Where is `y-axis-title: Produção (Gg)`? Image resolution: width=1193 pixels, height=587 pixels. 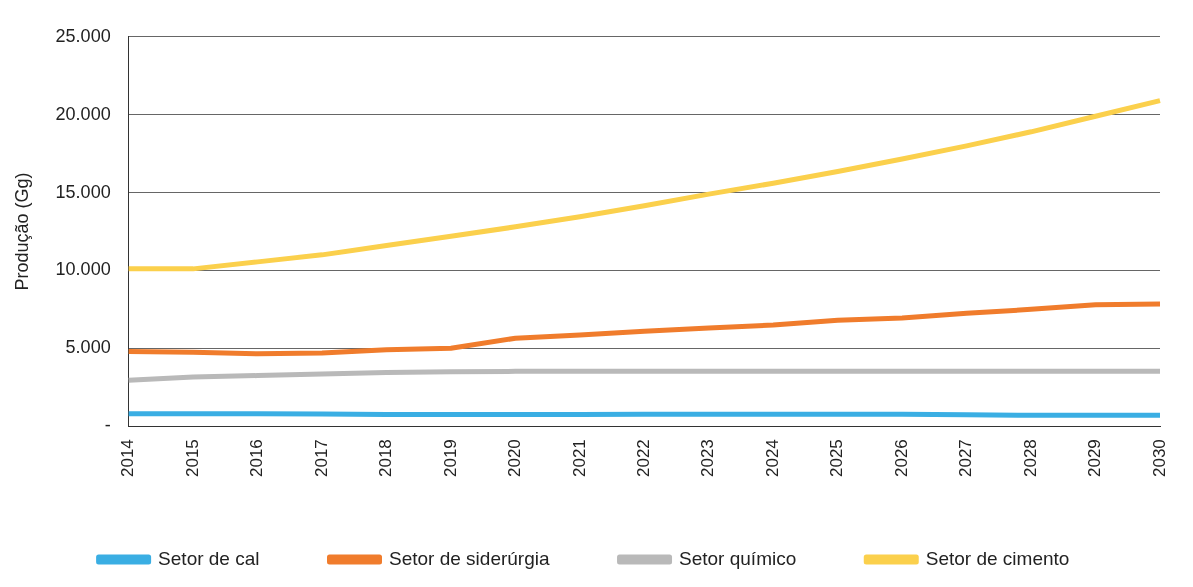
y-axis-title: Produção (Gg) is located at coordinates (21, 231).